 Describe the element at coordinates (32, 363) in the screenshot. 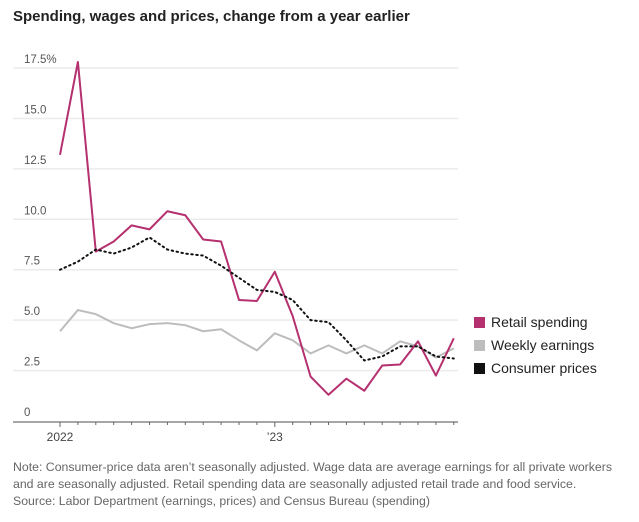

I see `y-tick-label: 2.5` at that location.